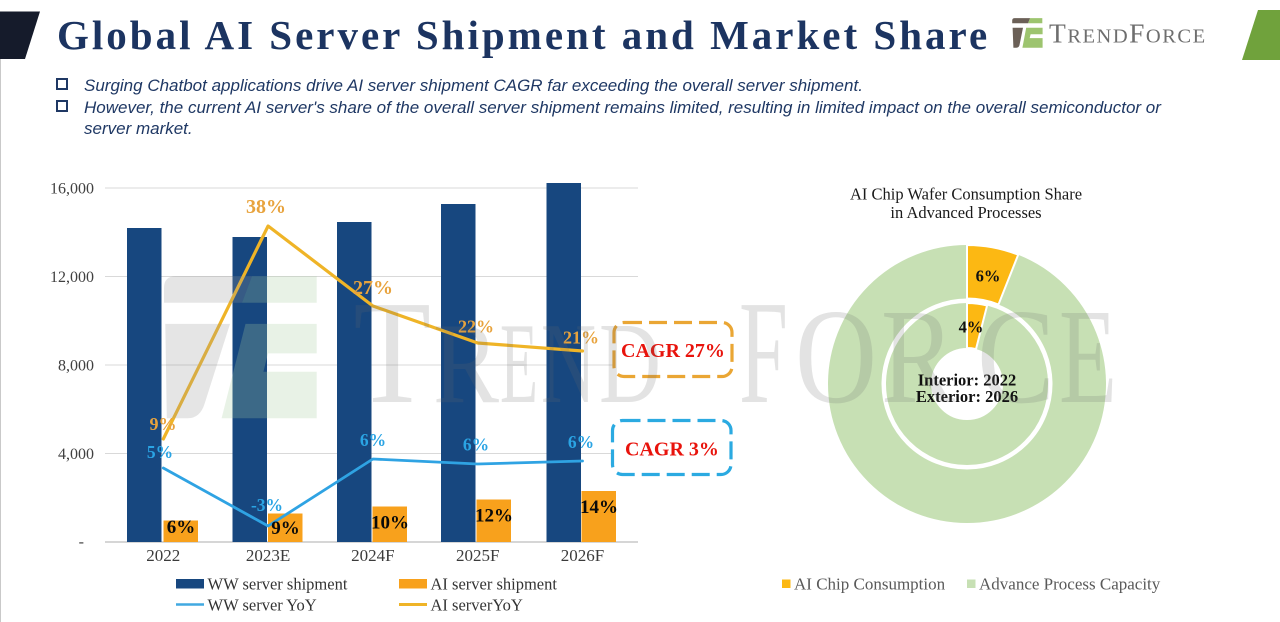 This screenshot has height=622, width=1280. What do you see at coordinates (673, 351) in the screenshot?
I see `svg-text: CAGR 27%` at bounding box center [673, 351].